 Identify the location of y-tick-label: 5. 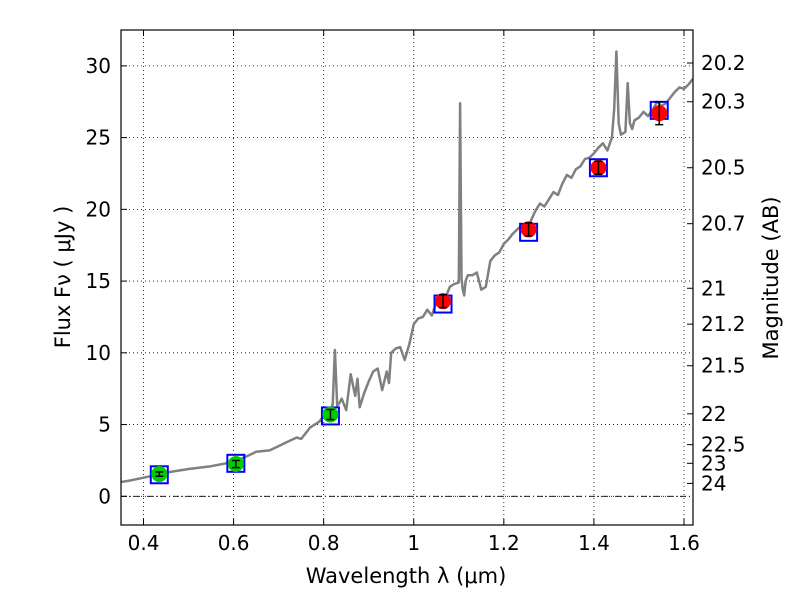
(104, 425).